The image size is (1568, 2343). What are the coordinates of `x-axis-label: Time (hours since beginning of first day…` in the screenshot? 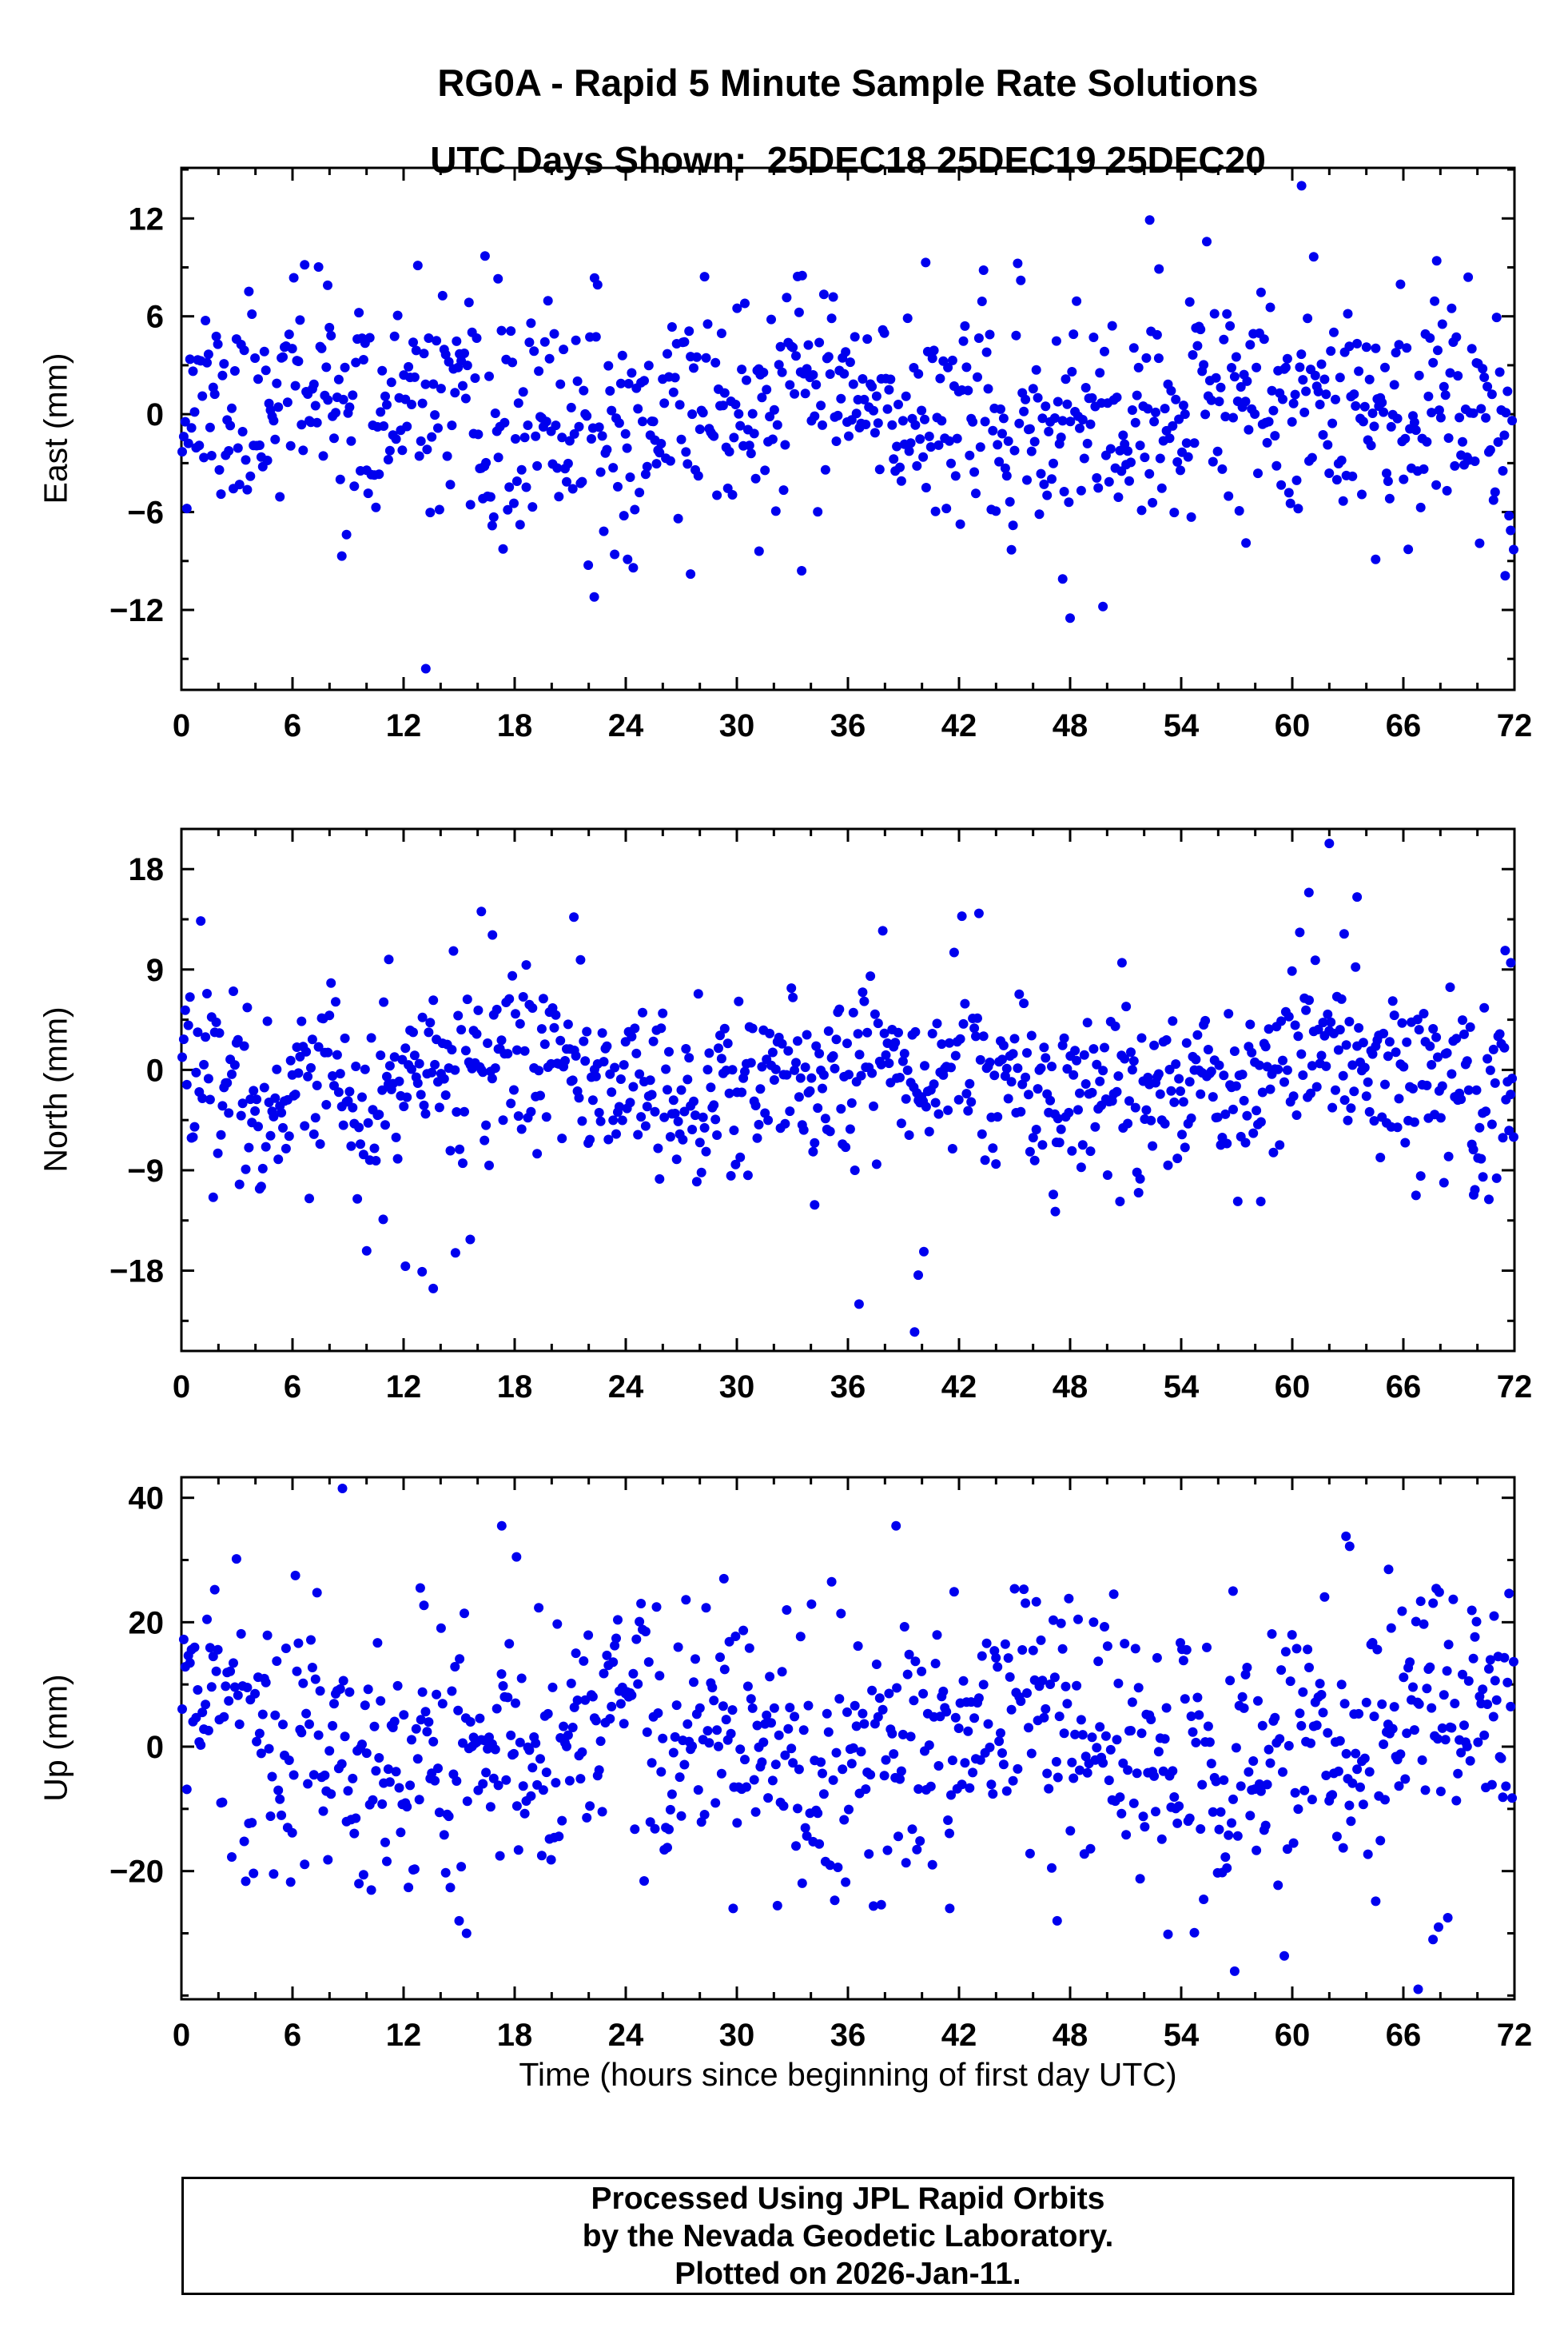 It's located at (848, 2074).